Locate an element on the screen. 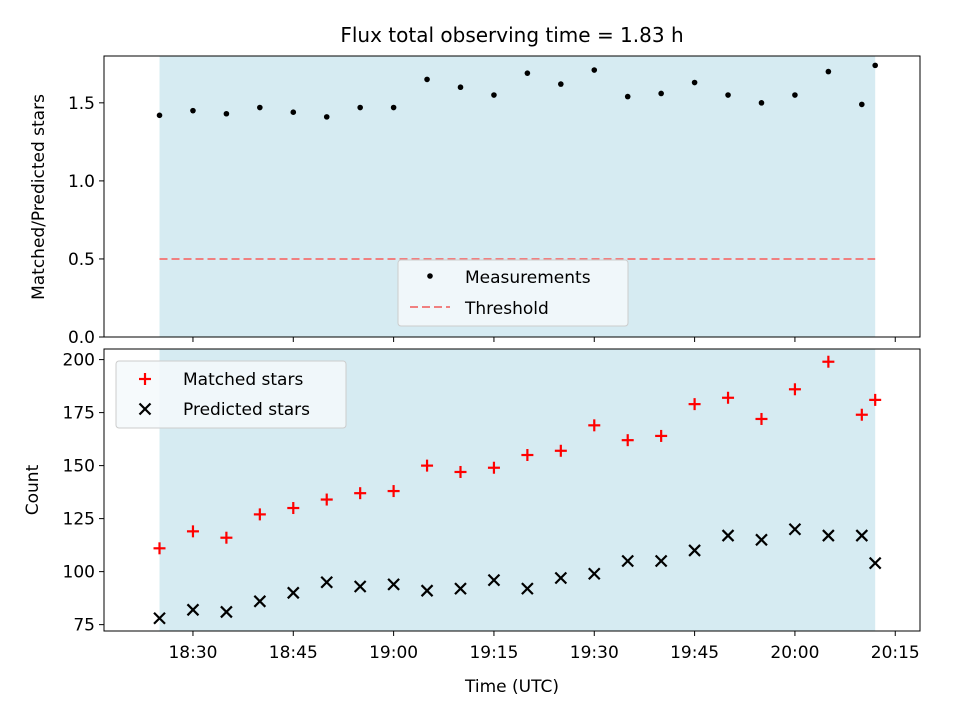 The height and width of the screenshot is (720, 960). x-tick-label: 19:45 is located at coordinates (694, 653).